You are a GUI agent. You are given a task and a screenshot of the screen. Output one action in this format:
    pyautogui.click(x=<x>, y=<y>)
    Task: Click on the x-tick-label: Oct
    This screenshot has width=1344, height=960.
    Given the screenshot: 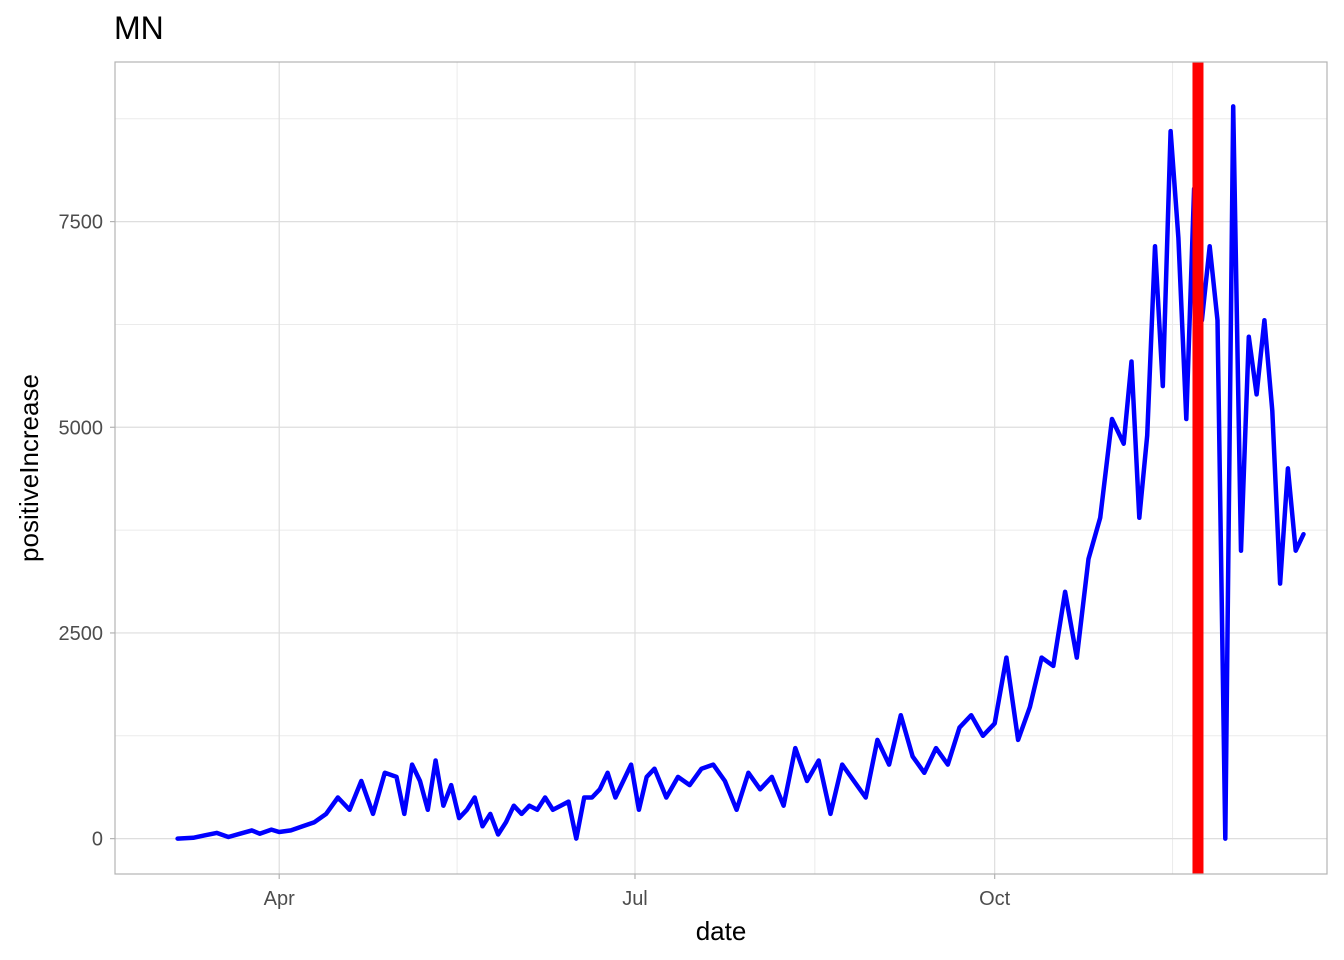 What is the action you would take?
    pyautogui.click(x=995, y=899)
    